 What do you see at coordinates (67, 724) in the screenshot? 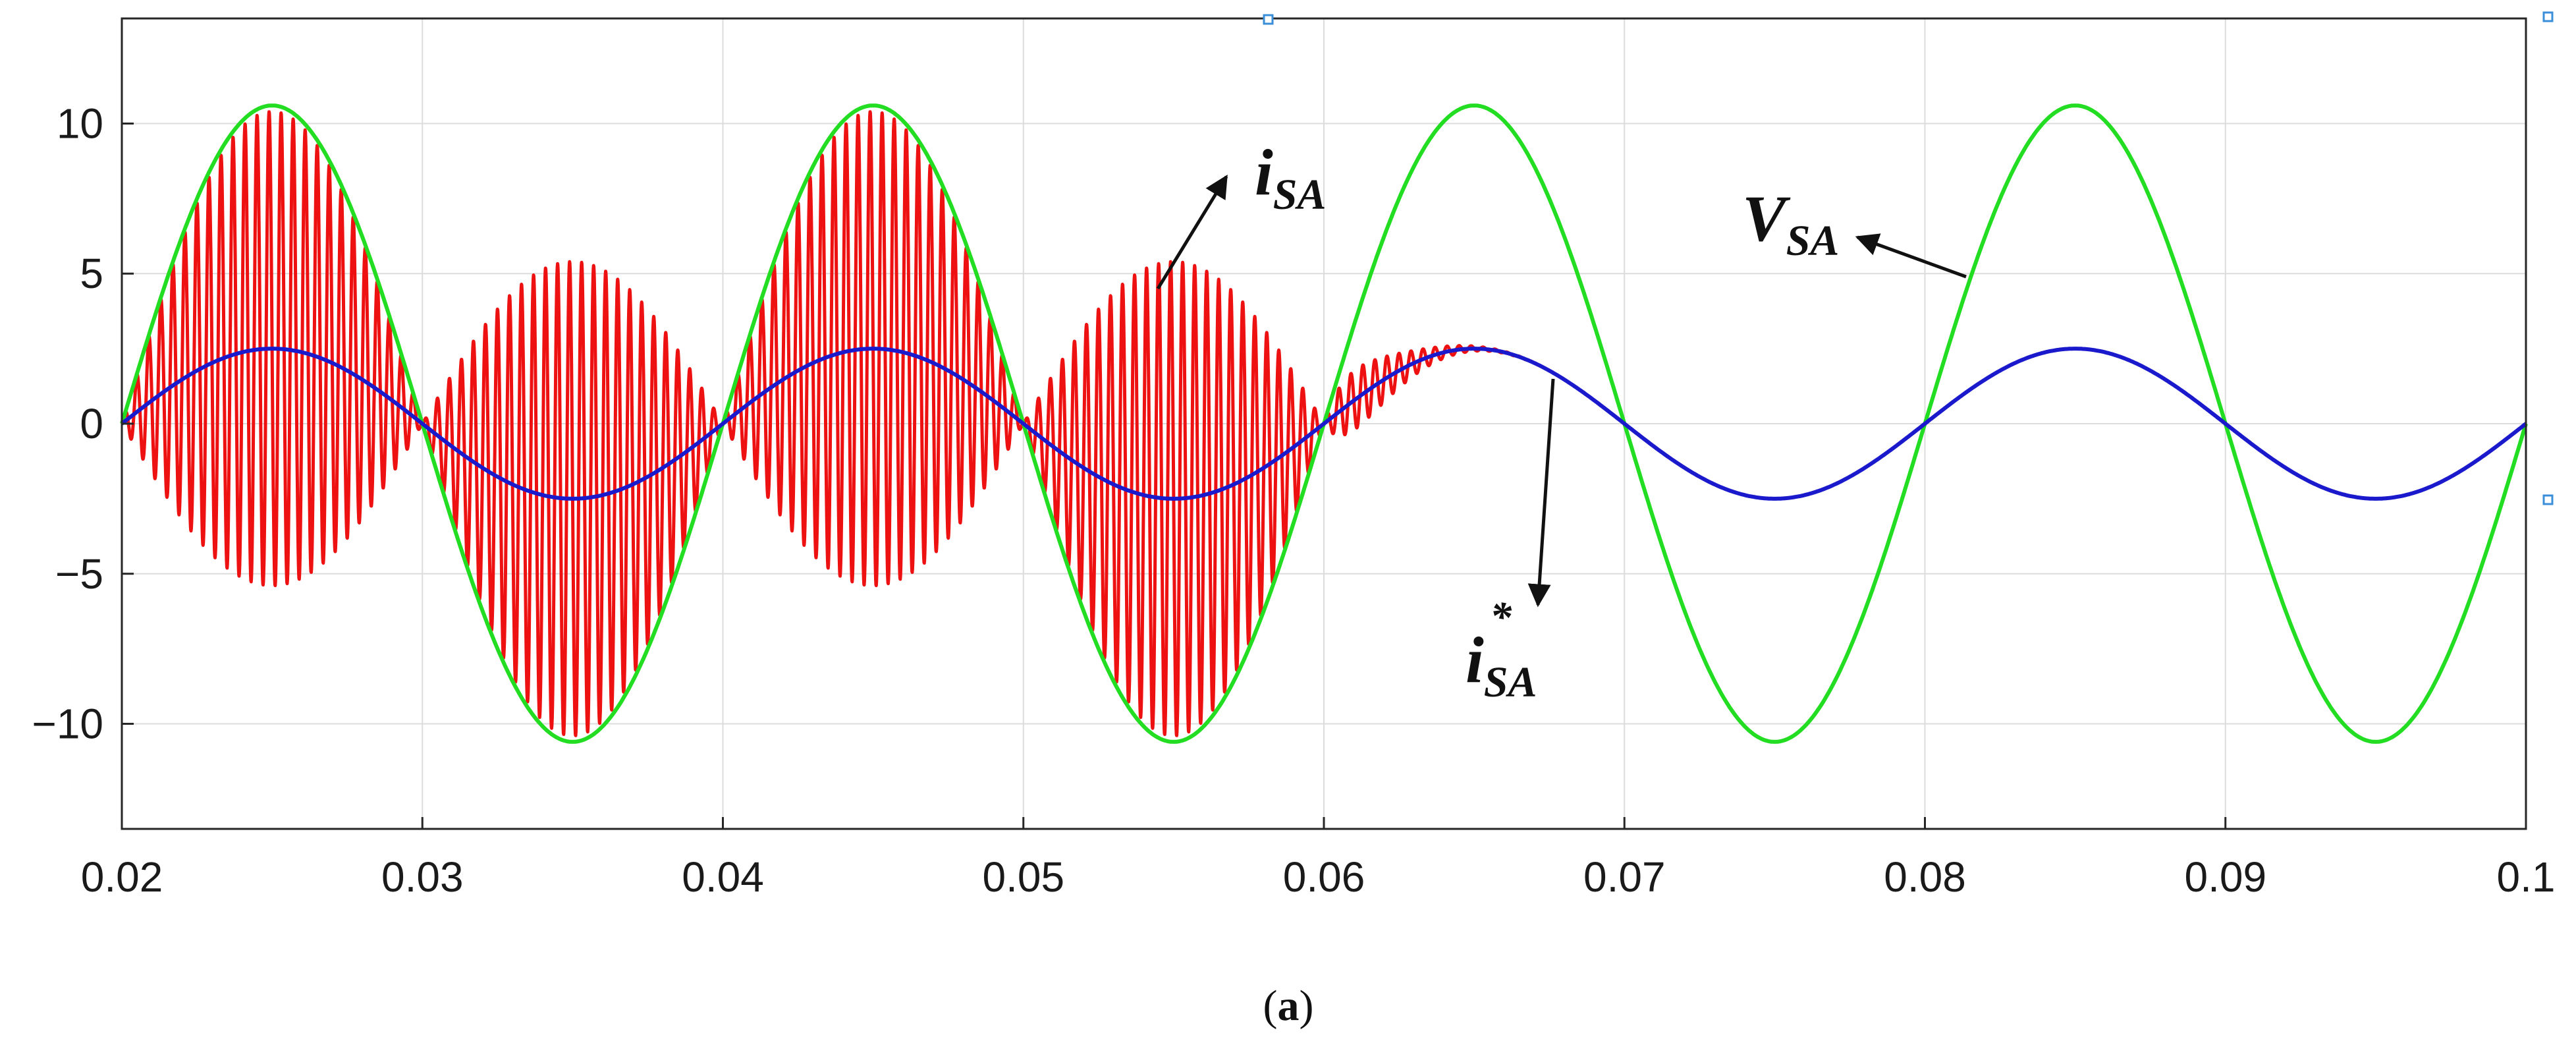
I see `y-tick-label: −10` at bounding box center [67, 724].